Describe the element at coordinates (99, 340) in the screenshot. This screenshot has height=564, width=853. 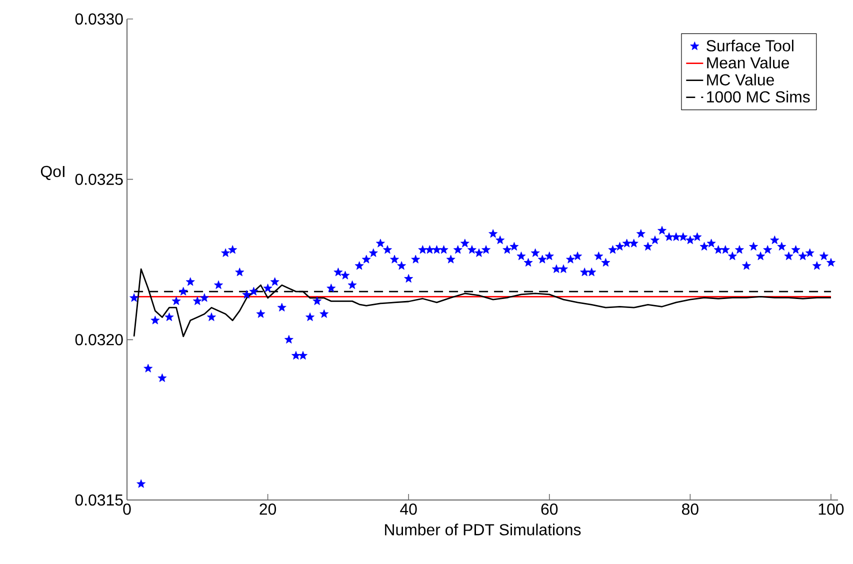
I see `y-tick-label: 0.0320` at that location.